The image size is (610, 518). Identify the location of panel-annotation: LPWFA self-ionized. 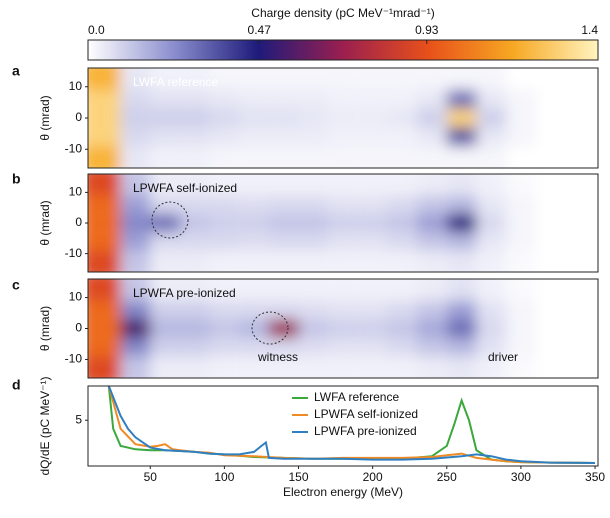
(185, 188).